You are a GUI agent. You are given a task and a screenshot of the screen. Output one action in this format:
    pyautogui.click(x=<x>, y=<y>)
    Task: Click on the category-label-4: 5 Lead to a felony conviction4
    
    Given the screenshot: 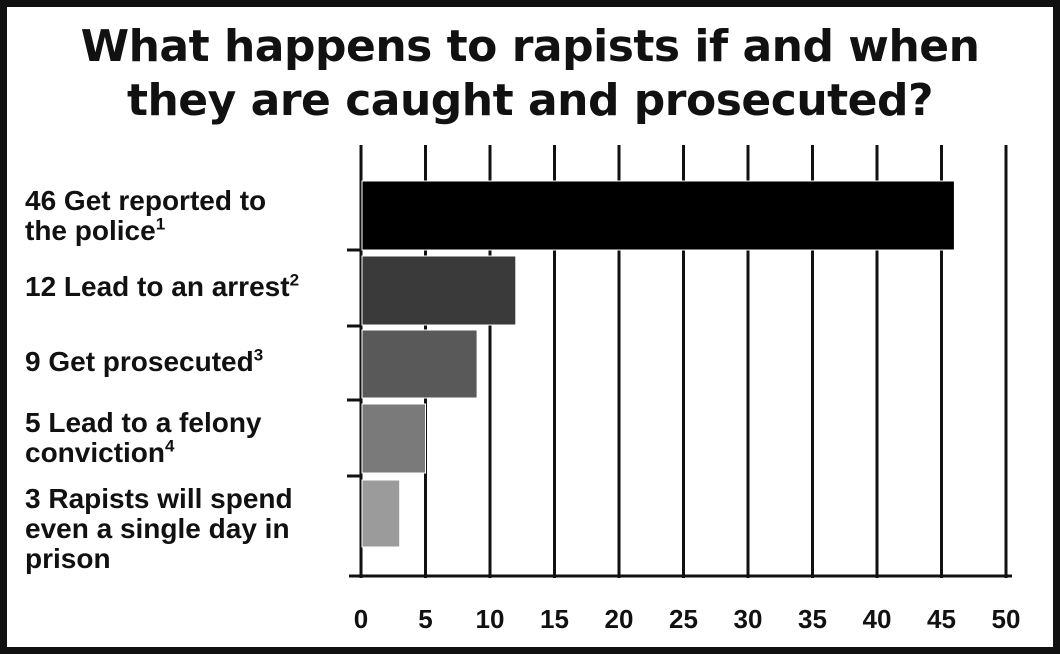 What is the action you would take?
    pyautogui.click(x=190, y=438)
    